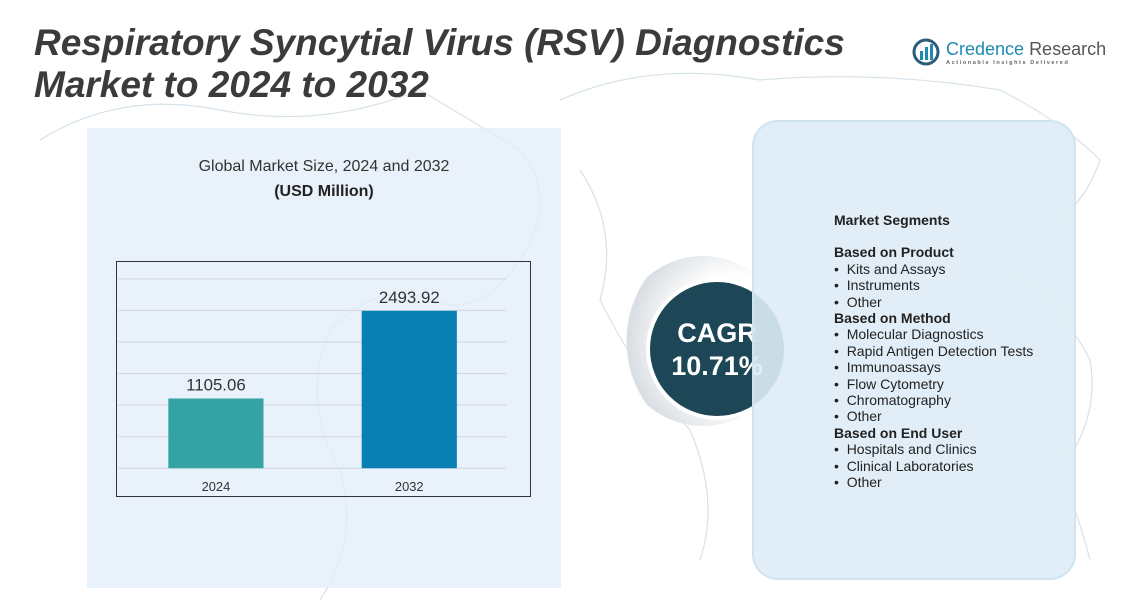 The image size is (1128, 607). Describe the element at coordinates (216, 433) in the screenshot. I see `bar-2024` at that location.